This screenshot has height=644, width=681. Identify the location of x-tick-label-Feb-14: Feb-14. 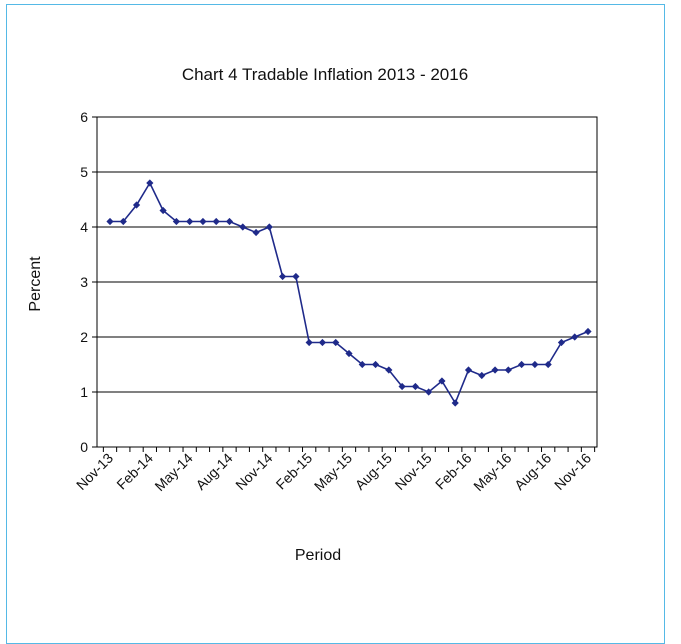
(134, 471).